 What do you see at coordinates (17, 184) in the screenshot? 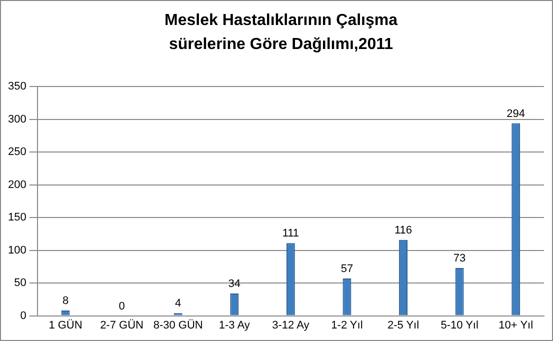
I see `y-tick-label: 200` at bounding box center [17, 184].